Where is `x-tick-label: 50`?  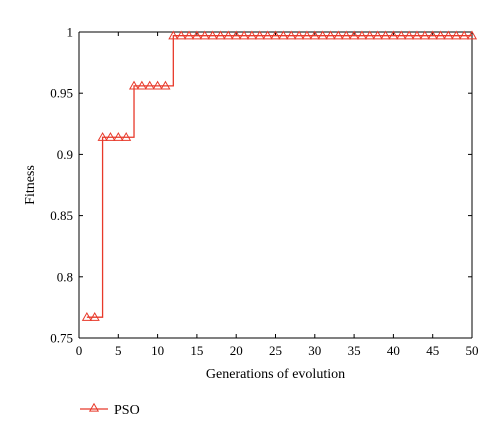 x-tick-label: 50 is located at coordinates (472, 350).